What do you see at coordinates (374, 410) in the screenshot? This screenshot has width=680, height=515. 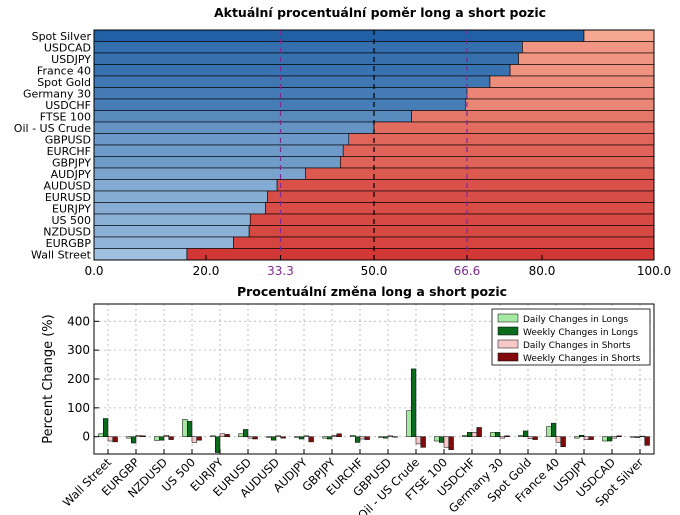 I see `change-bars` at bounding box center [374, 410].